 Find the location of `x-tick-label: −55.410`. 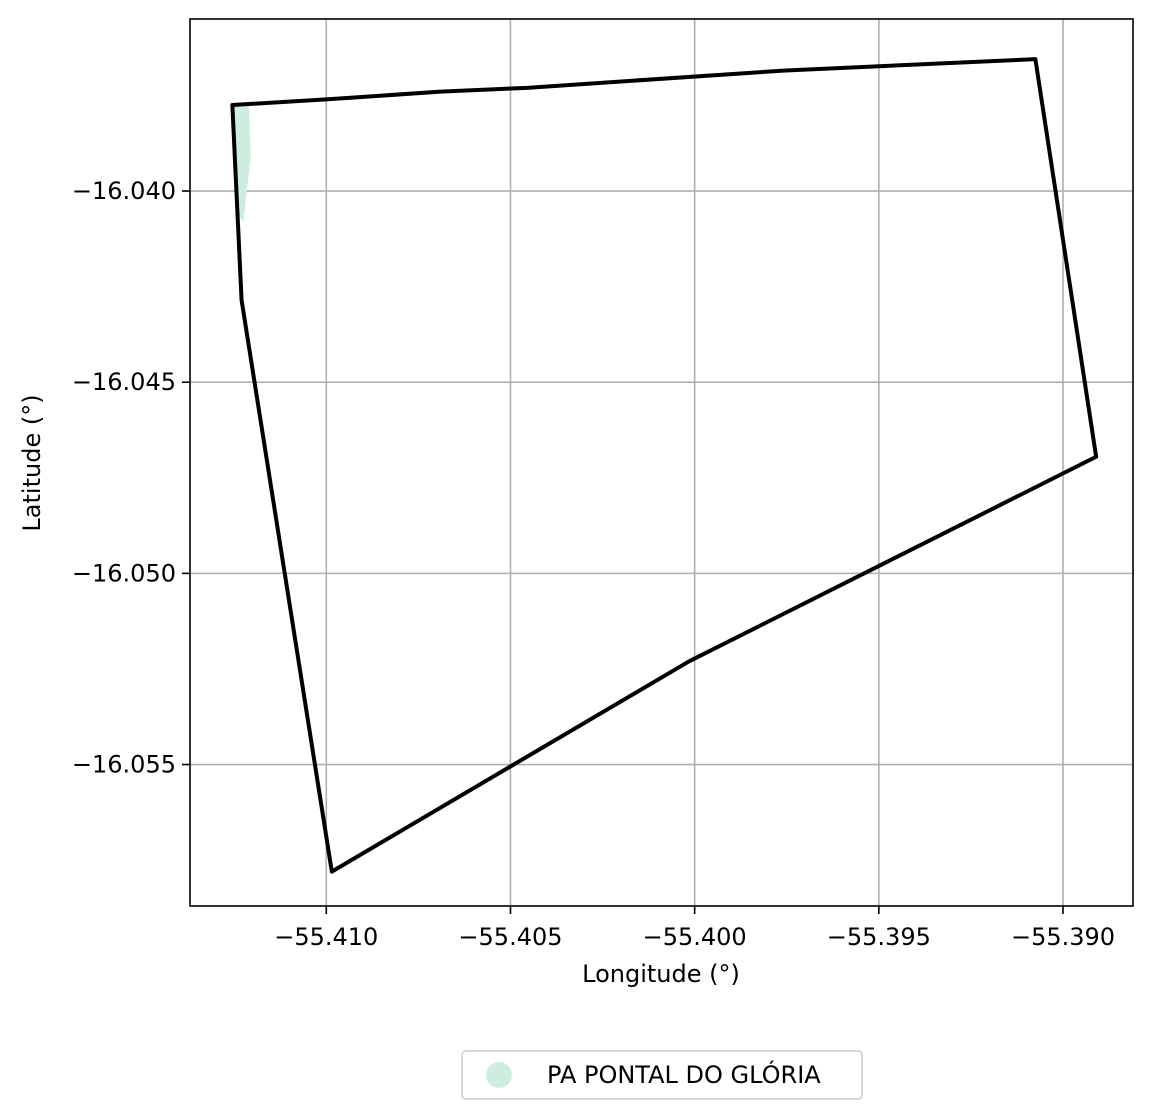

x-tick-label: −55.410 is located at coordinates (326, 937).